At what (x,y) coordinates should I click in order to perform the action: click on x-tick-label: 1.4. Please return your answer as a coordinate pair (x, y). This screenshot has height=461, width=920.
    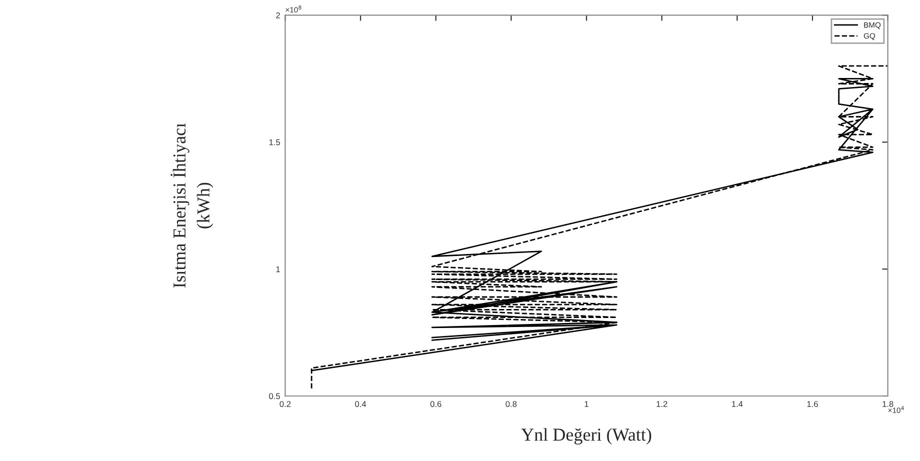
    Looking at the image, I should click on (737, 404).